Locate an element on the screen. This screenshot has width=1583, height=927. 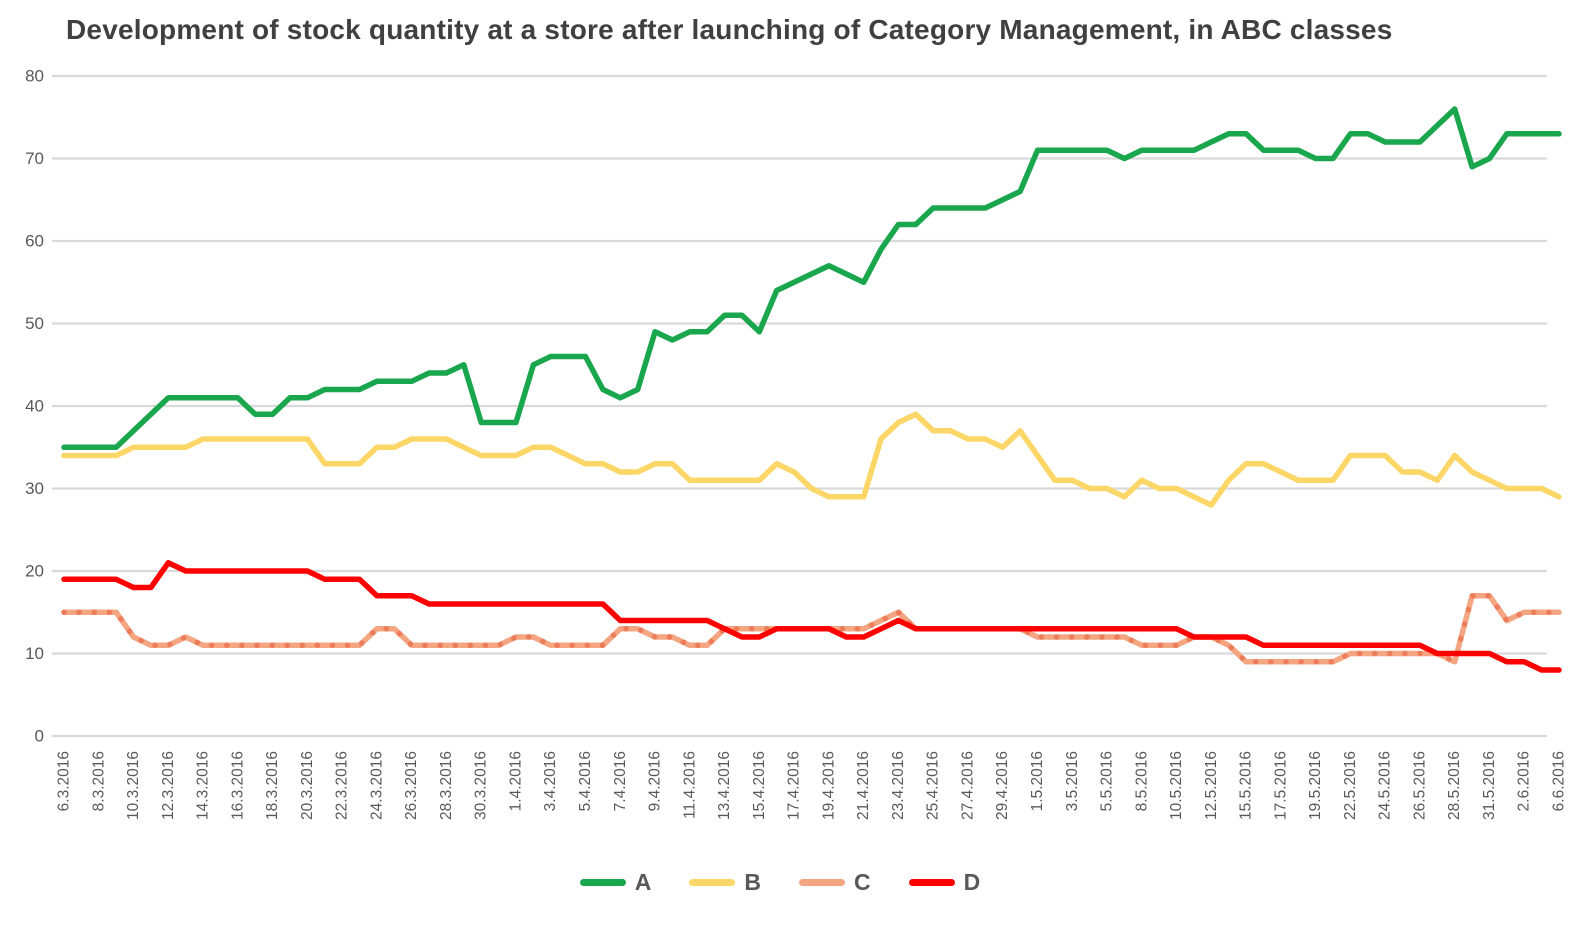
x-axis-tick-label: 10.5.2016 is located at coordinates (1176, 785).